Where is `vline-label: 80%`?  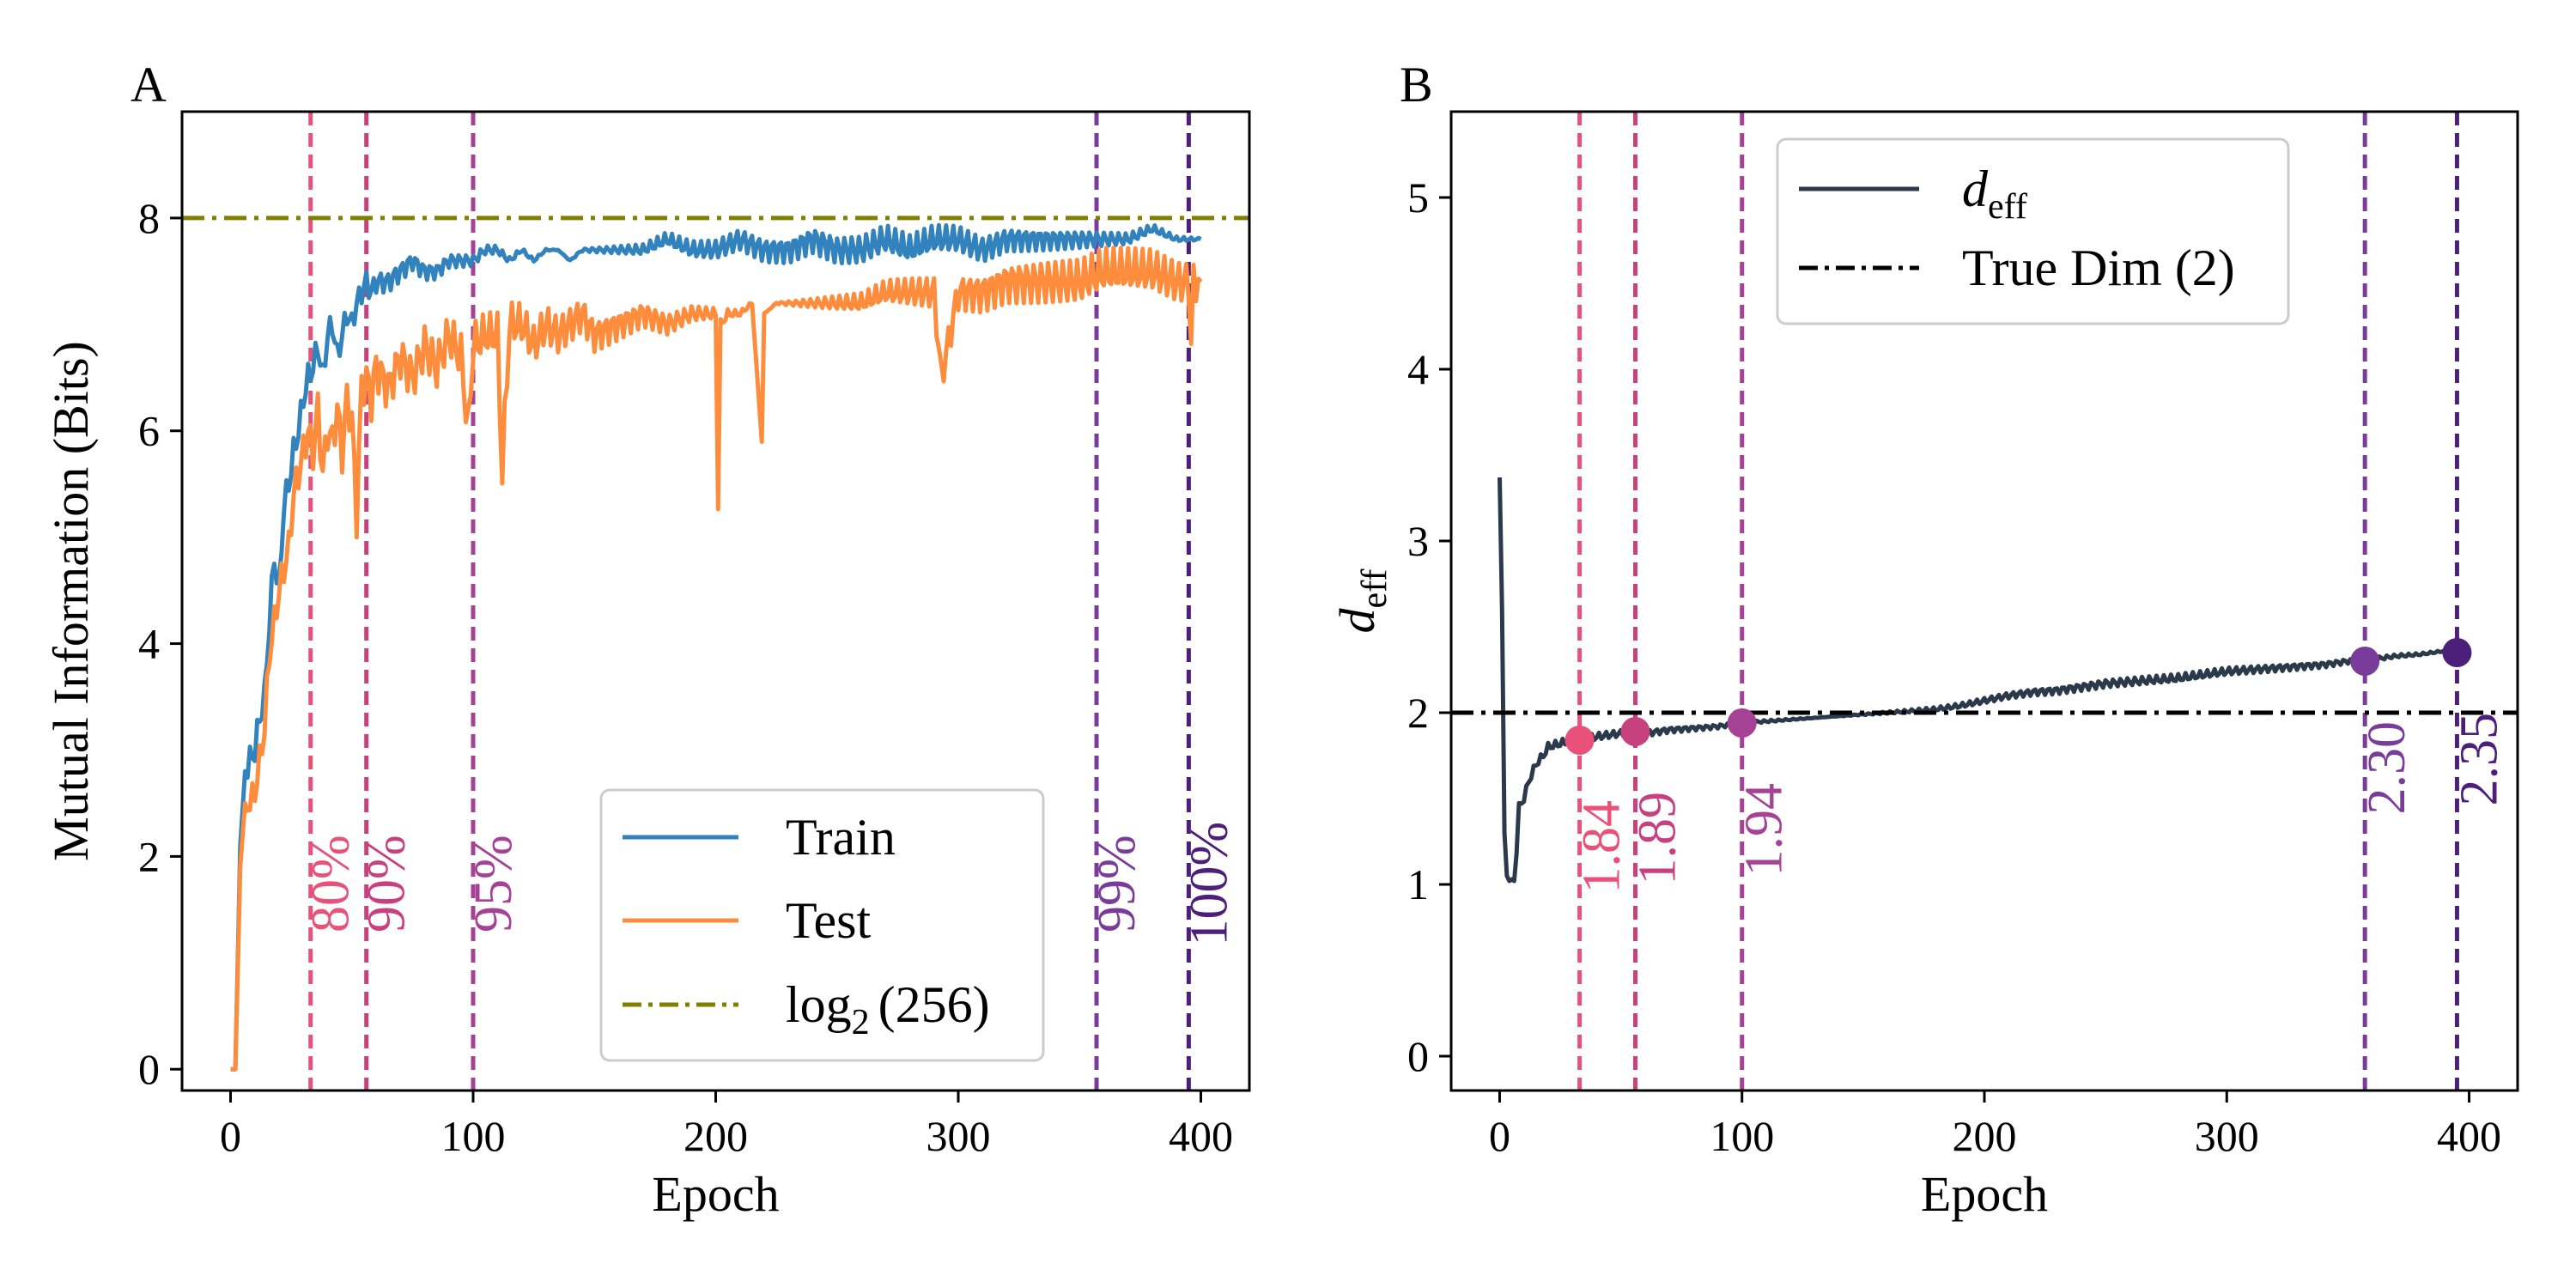 vline-label: 80% is located at coordinates (332, 884).